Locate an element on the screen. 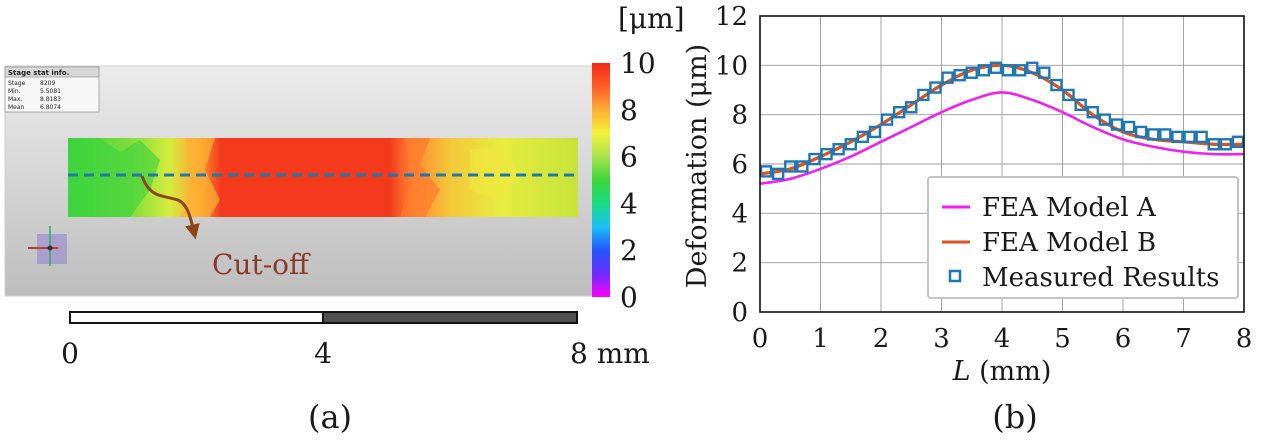 The height and width of the screenshot is (445, 1265). y-axis-label: Deformation (μm) is located at coordinates (697, 166).